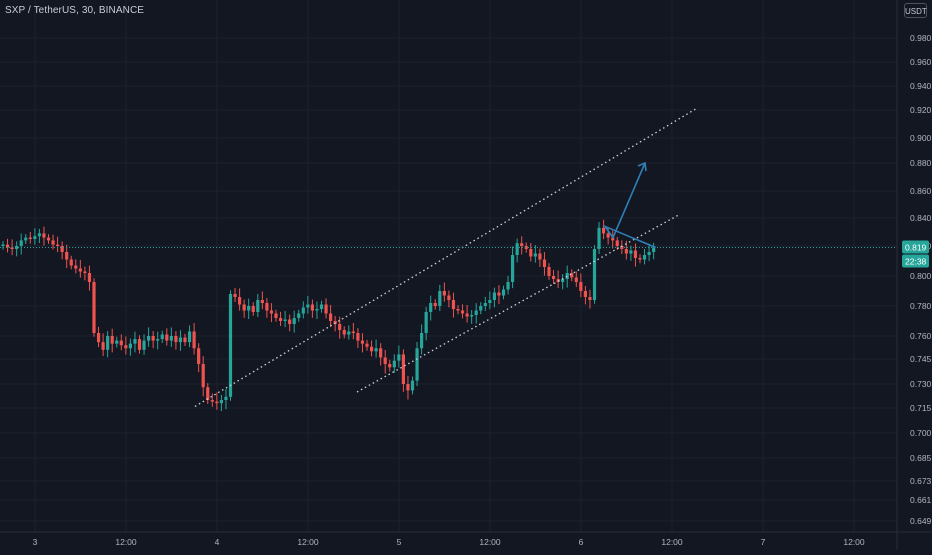 The image size is (932, 555). What do you see at coordinates (921, 458) in the screenshot?
I see `y-tick-label: 0.685` at bounding box center [921, 458].